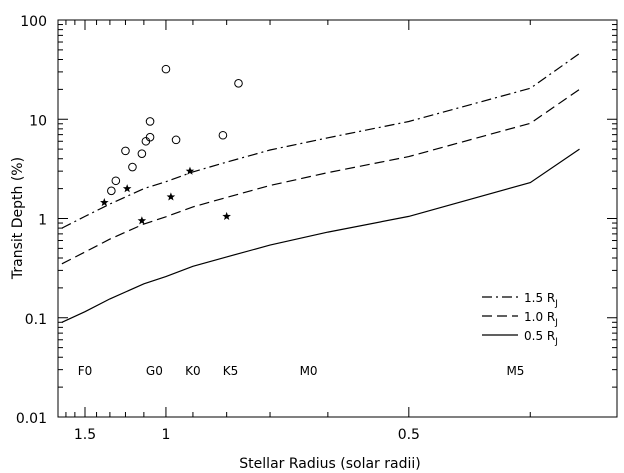 This screenshot has height=473, width=624. I want to click on y-axis-label: Transit Depth (%), so click(18, 218).